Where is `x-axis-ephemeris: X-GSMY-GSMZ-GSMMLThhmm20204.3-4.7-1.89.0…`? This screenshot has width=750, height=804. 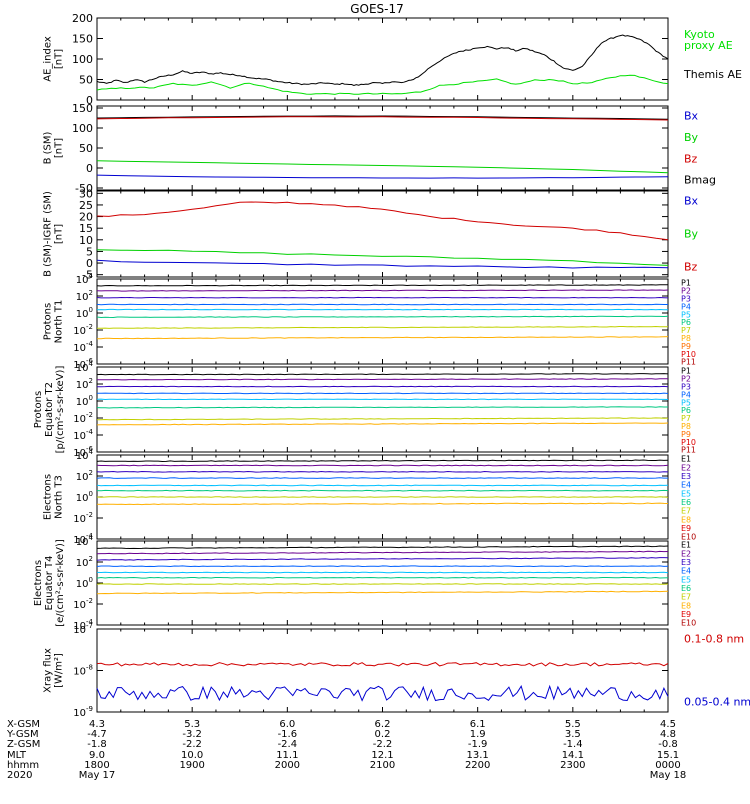
x-axis-ephemeris: X-GSMY-GSMZ-GSMMLThhmm20204.3-4.7-1.89.0… is located at coordinates (346, 750).